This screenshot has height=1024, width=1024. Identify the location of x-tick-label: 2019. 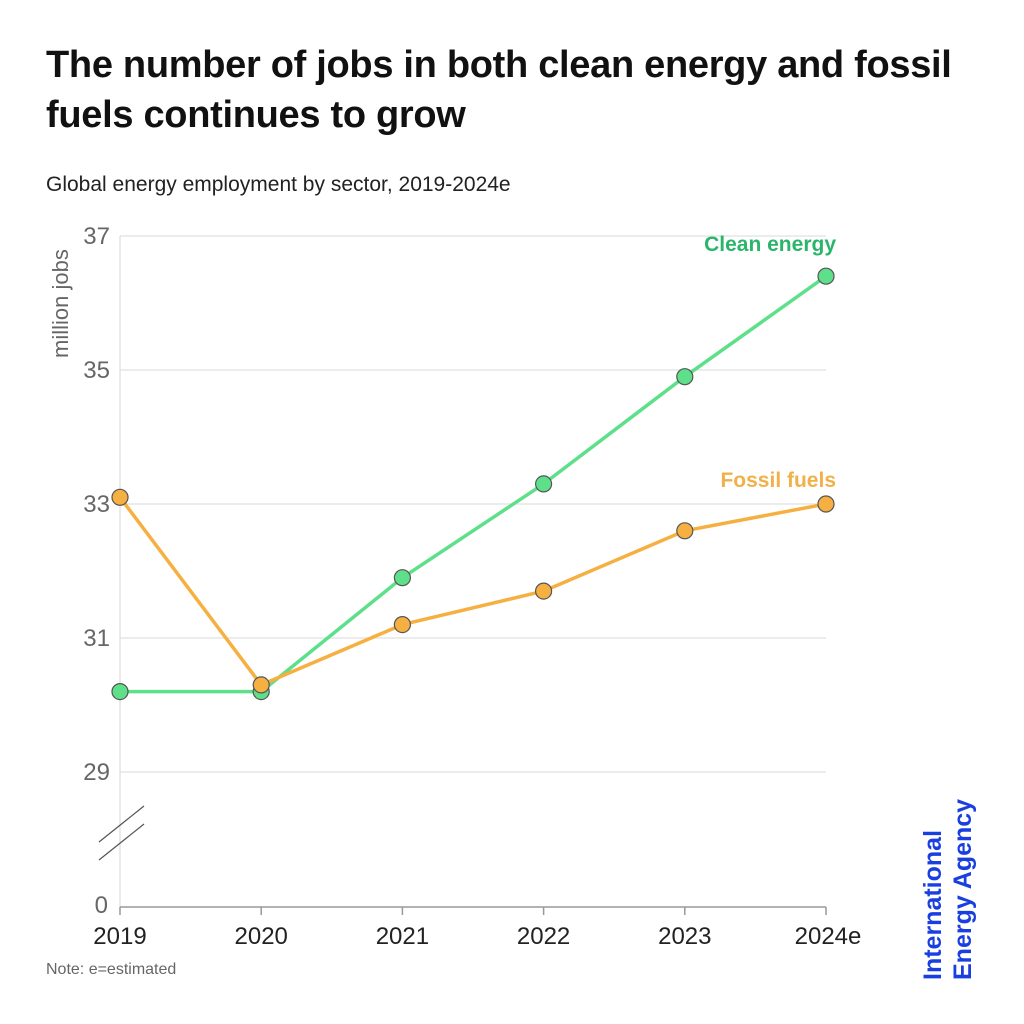
(119, 936).